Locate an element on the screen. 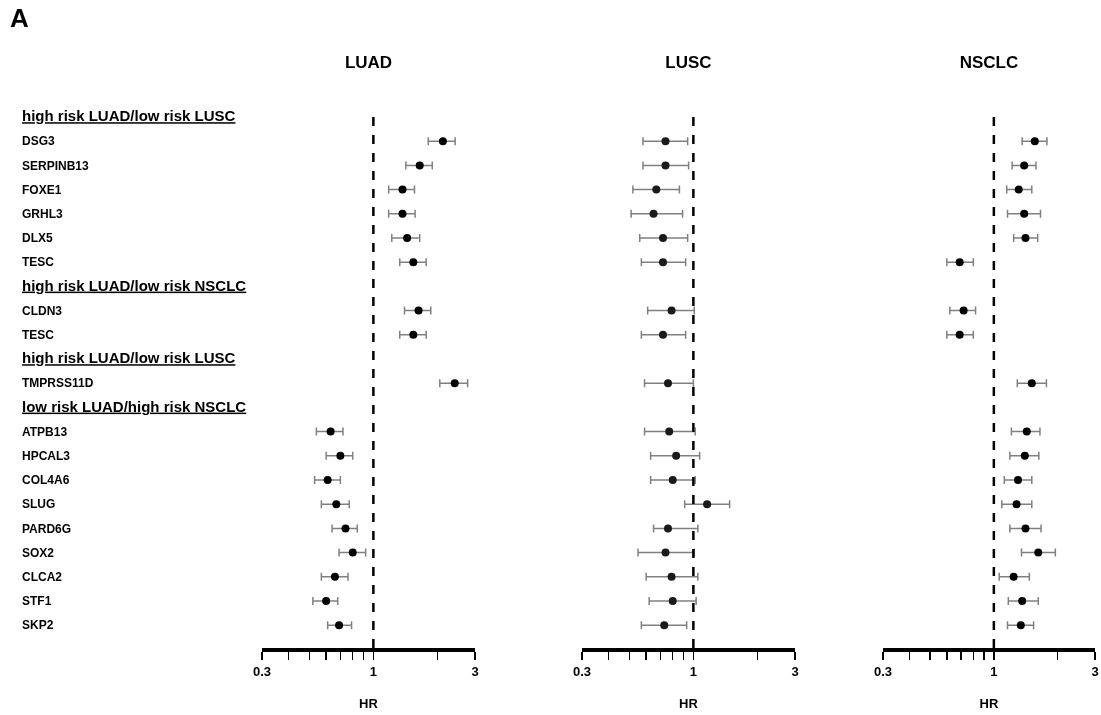 This screenshot has width=1101, height=715. y-tick-label: SERPINB13 is located at coordinates (56, 165).